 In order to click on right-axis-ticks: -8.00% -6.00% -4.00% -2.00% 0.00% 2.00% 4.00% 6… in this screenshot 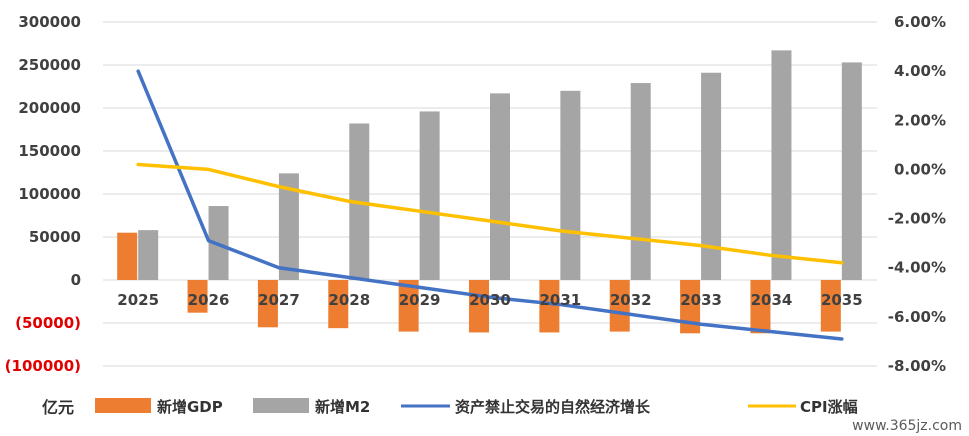, I will do `click(917, 194)`.